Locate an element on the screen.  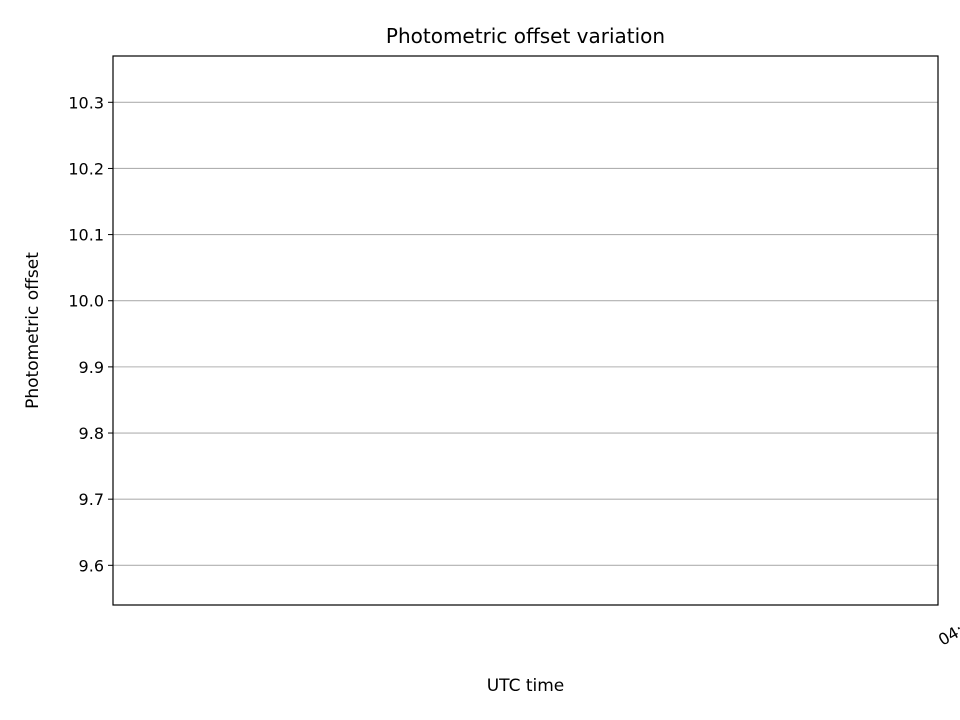
y-axis-label: Photometric offset is located at coordinates (33, 330).